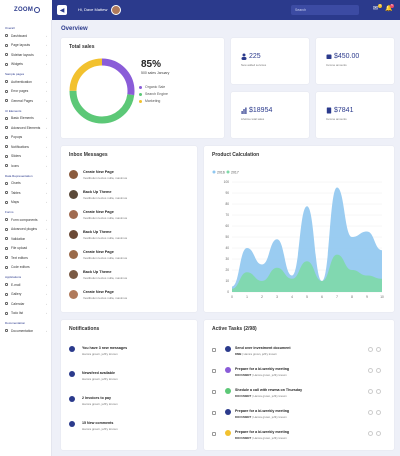 This screenshot has height=456, width=400. What do you see at coordinates (232, 297) in the screenshot?
I see `x-tick-label: 0` at bounding box center [232, 297].